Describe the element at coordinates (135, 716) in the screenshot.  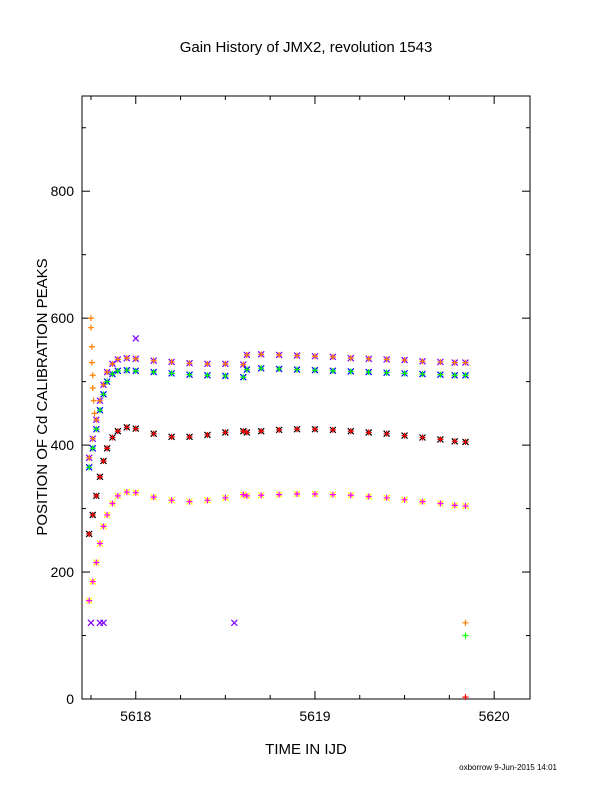
I see `x-tick-label: 5618` at that location.